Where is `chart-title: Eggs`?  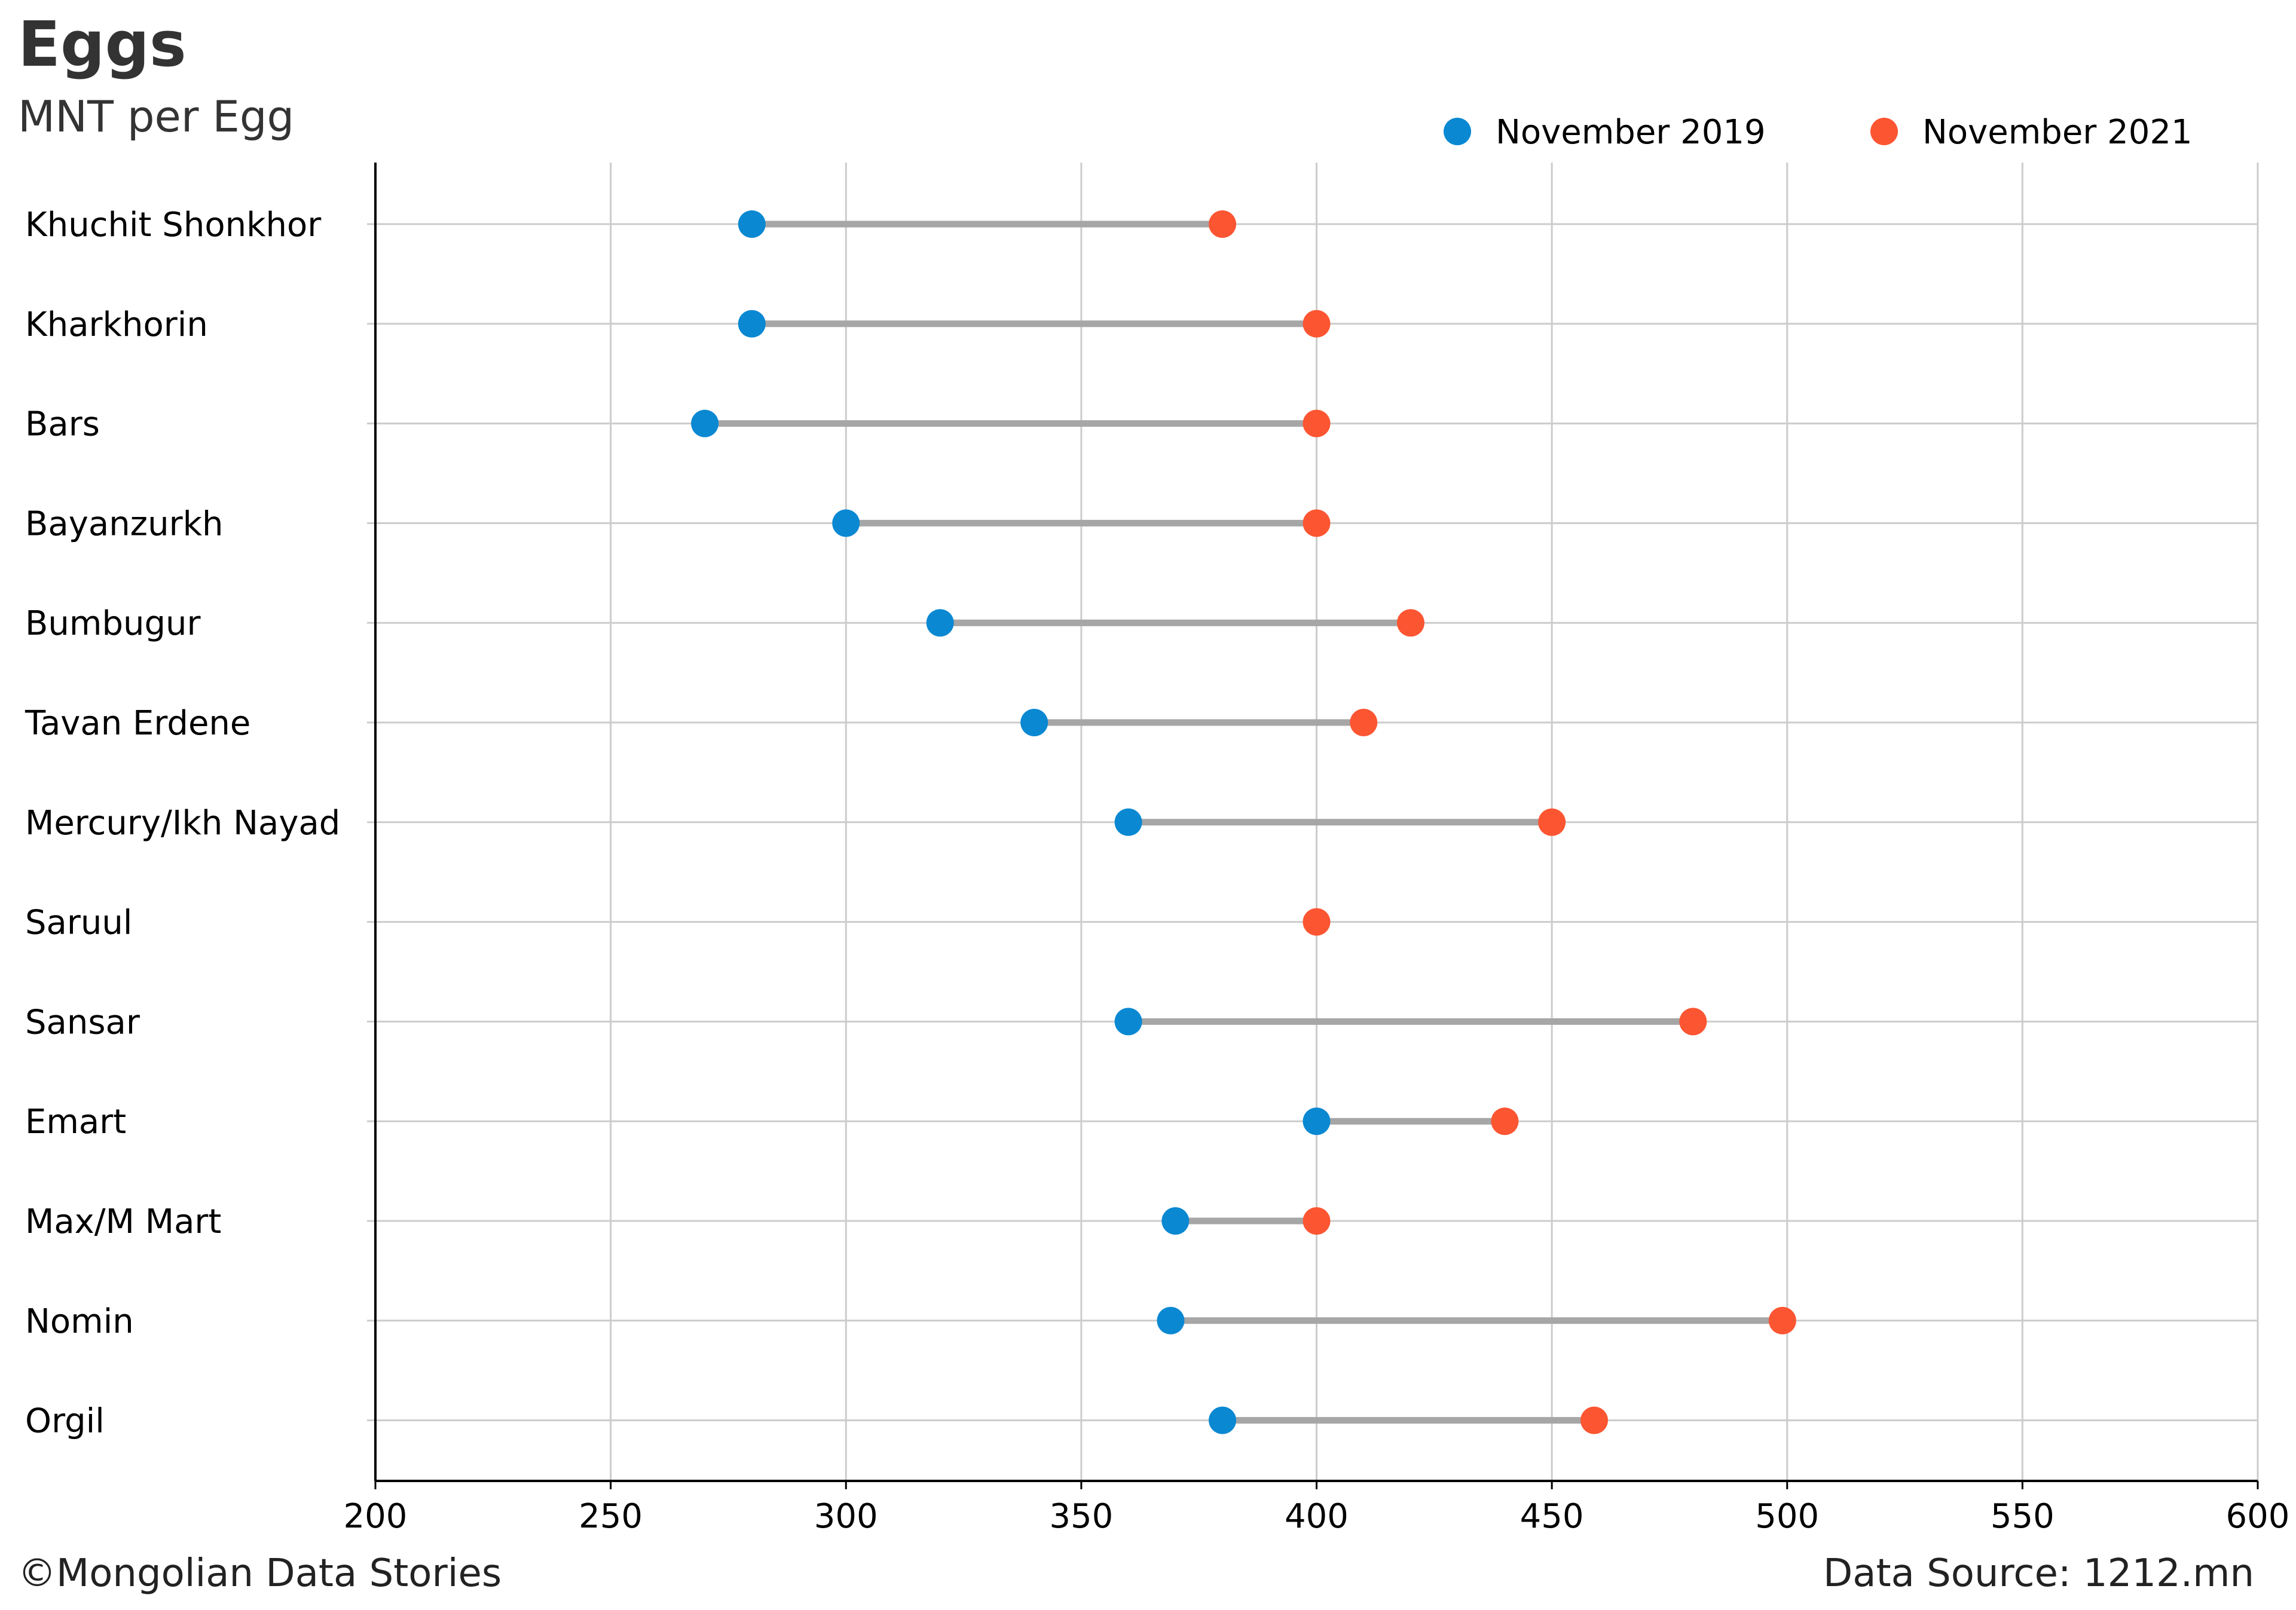 chart-title: Eggs is located at coordinates (103, 44).